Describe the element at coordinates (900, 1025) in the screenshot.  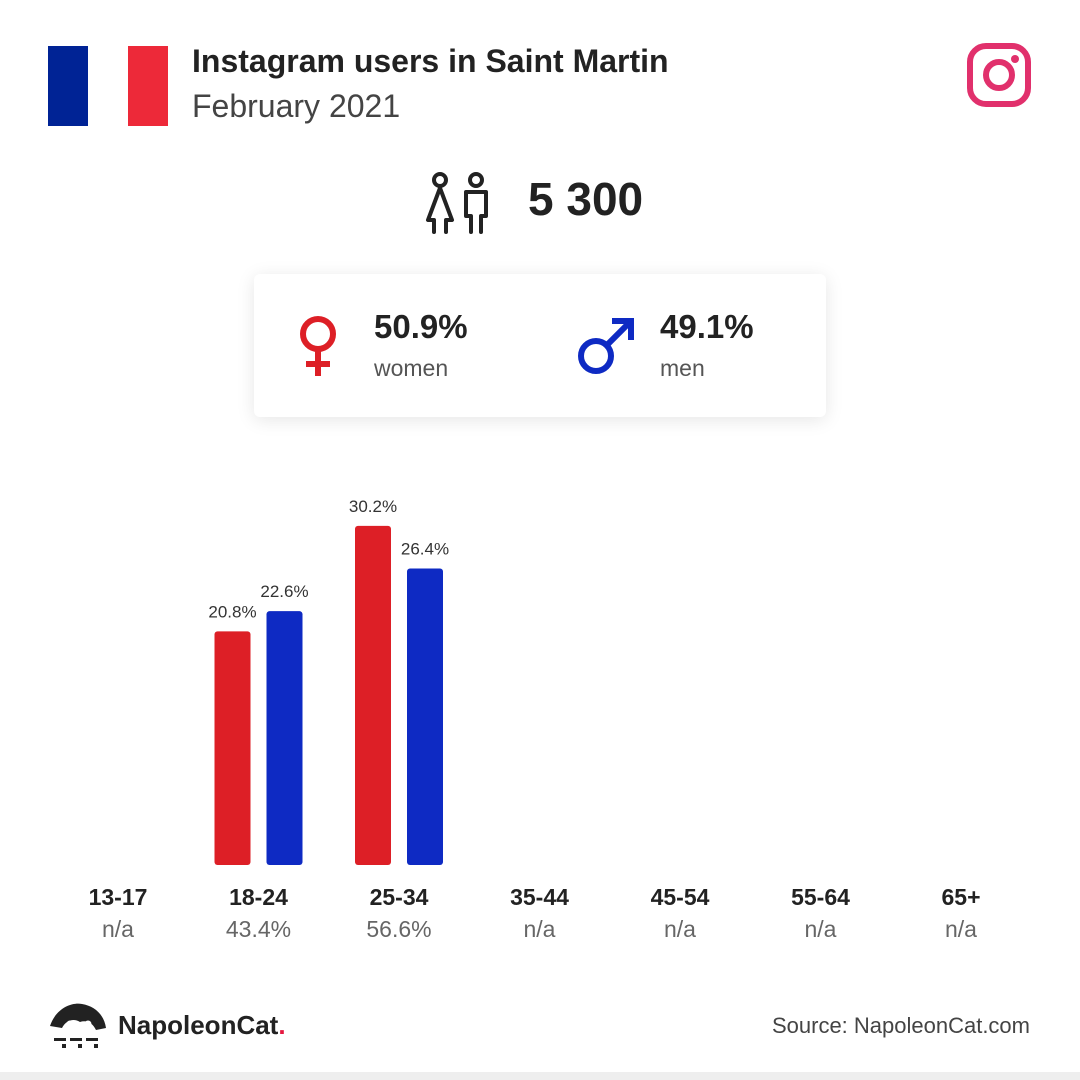
I see `source-note: Source: NapoleonCat.com` at that location.